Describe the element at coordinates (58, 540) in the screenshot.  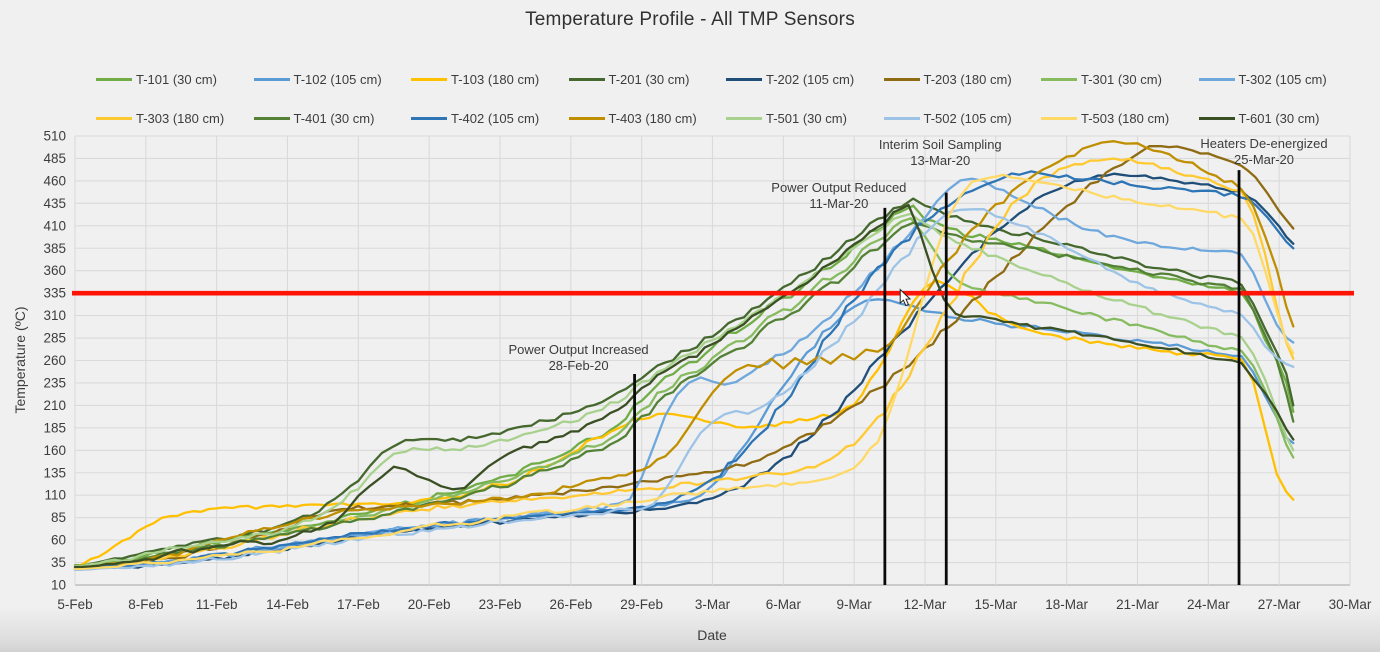
I see `y-tick-label: 60` at that location.